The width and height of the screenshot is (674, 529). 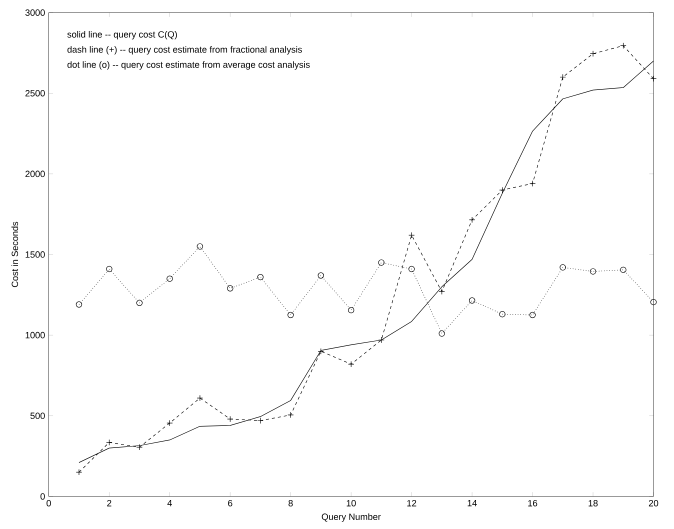 What do you see at coordinates (188, 65) in the screenshot?
I see `annotation: dot line (o) -- query cost estimate from average cost analysis` at bounding box center [188, 65].